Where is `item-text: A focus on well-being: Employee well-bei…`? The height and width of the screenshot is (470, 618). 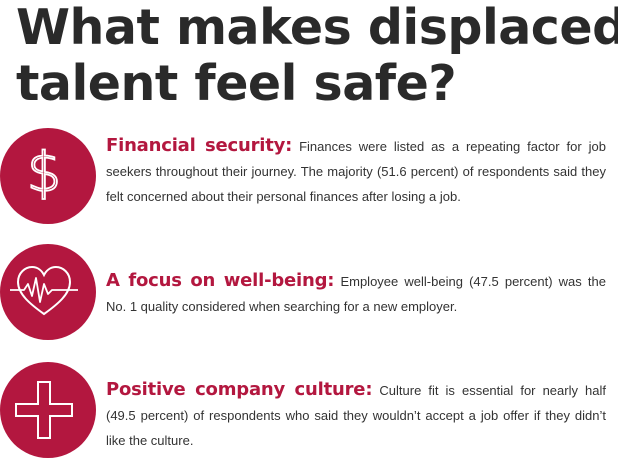
item-text: A focus on well-being: Employee well-bei… is located at coordinates (356, 293).